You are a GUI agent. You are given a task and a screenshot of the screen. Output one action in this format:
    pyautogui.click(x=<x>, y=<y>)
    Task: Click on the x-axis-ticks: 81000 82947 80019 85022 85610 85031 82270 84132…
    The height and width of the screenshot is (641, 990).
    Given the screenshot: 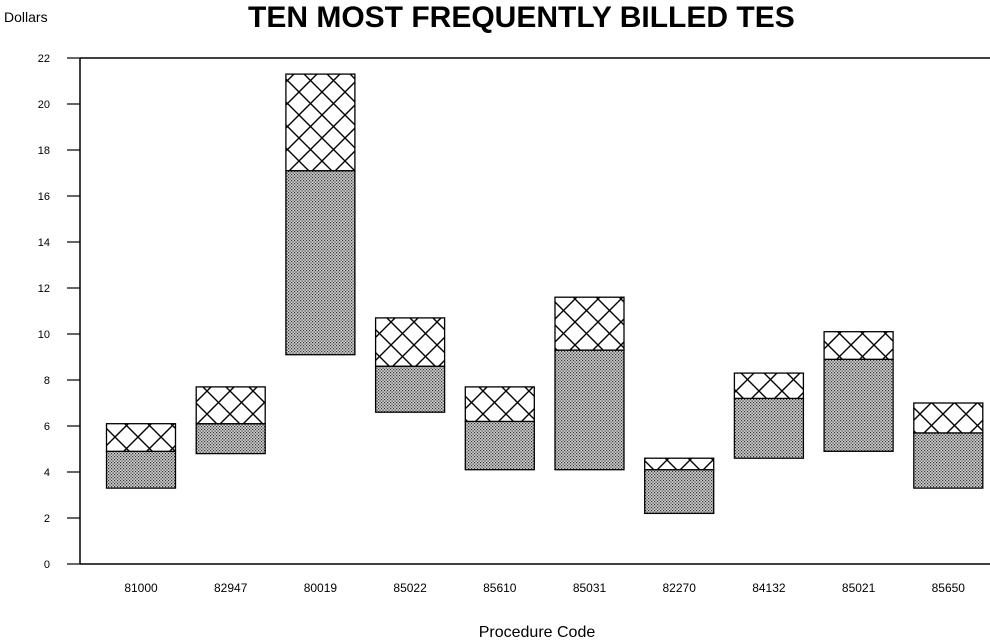 What is the action you would take?
    pyautogui.click(x=544, y=588)
    